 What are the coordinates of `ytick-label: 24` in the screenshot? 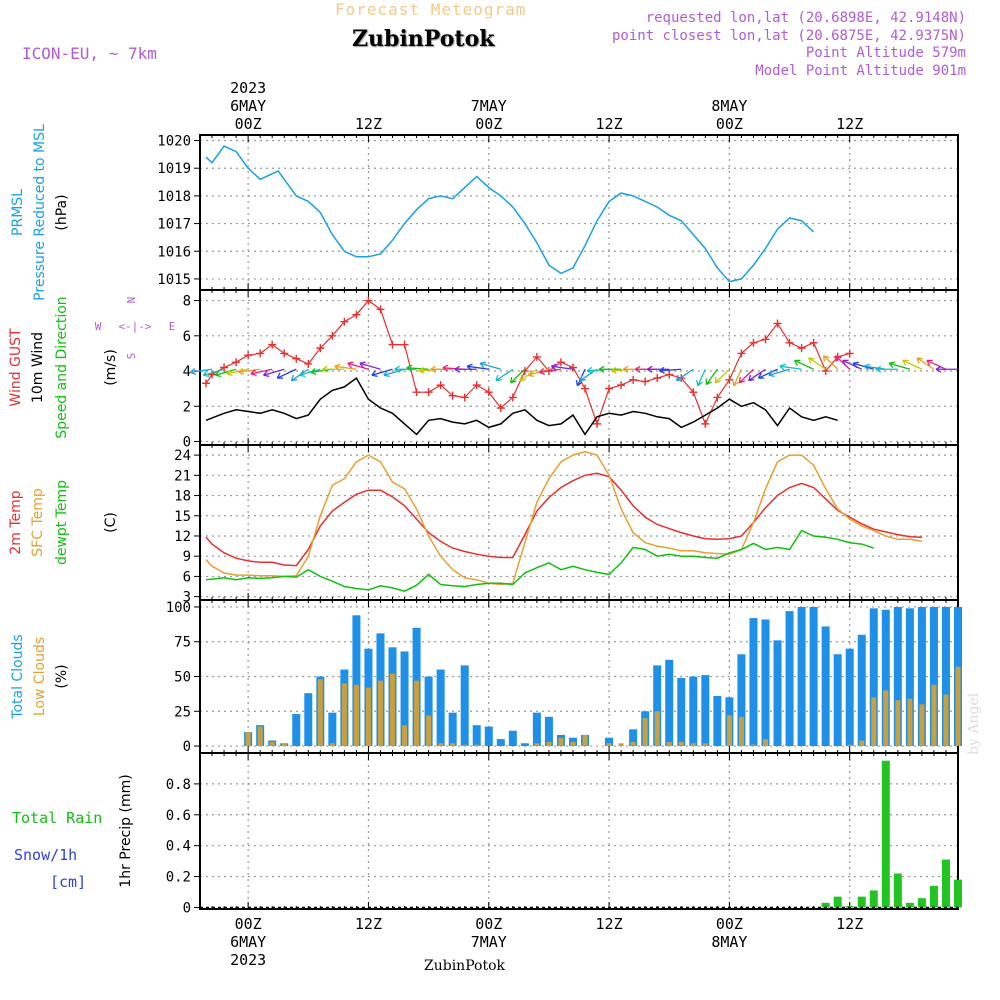 It's located at (182, 456).